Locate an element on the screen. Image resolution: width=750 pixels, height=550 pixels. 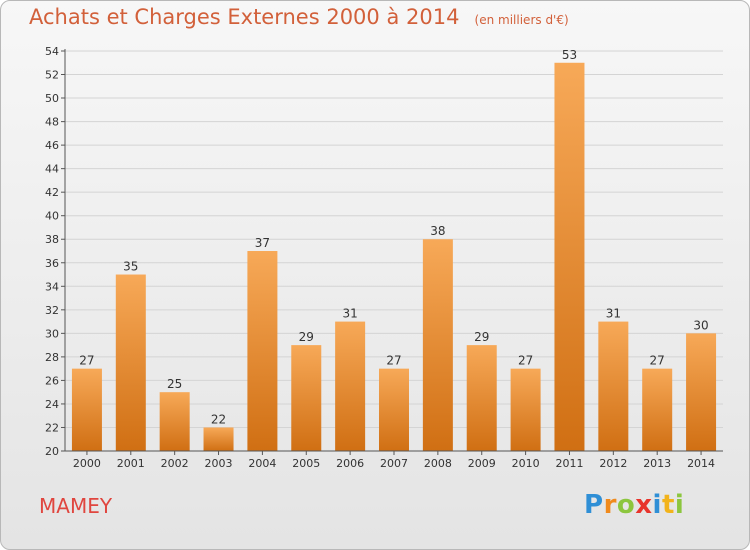
x-tick-label-2014: 2014 is located at coordinates (701, 463).